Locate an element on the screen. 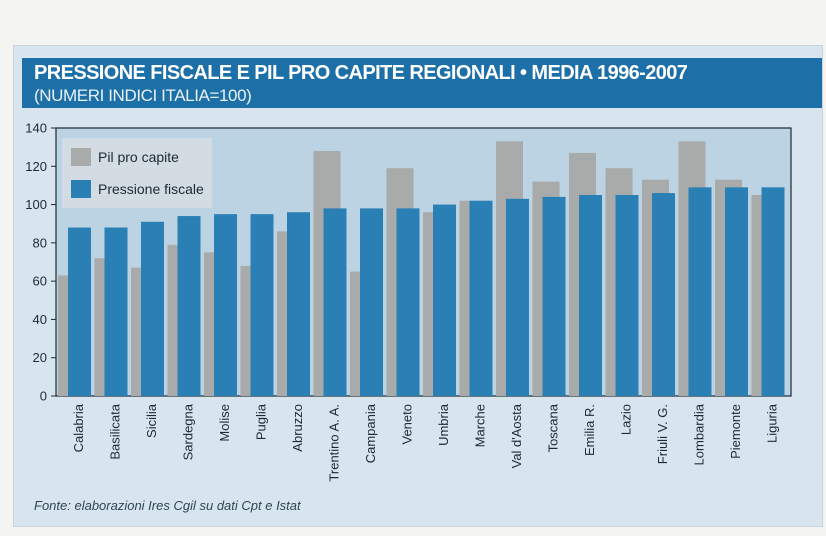 Image resolution: width=826 pixels, height=536 pixels. y-tick-label: 100 is located at coordinates (36, 204).